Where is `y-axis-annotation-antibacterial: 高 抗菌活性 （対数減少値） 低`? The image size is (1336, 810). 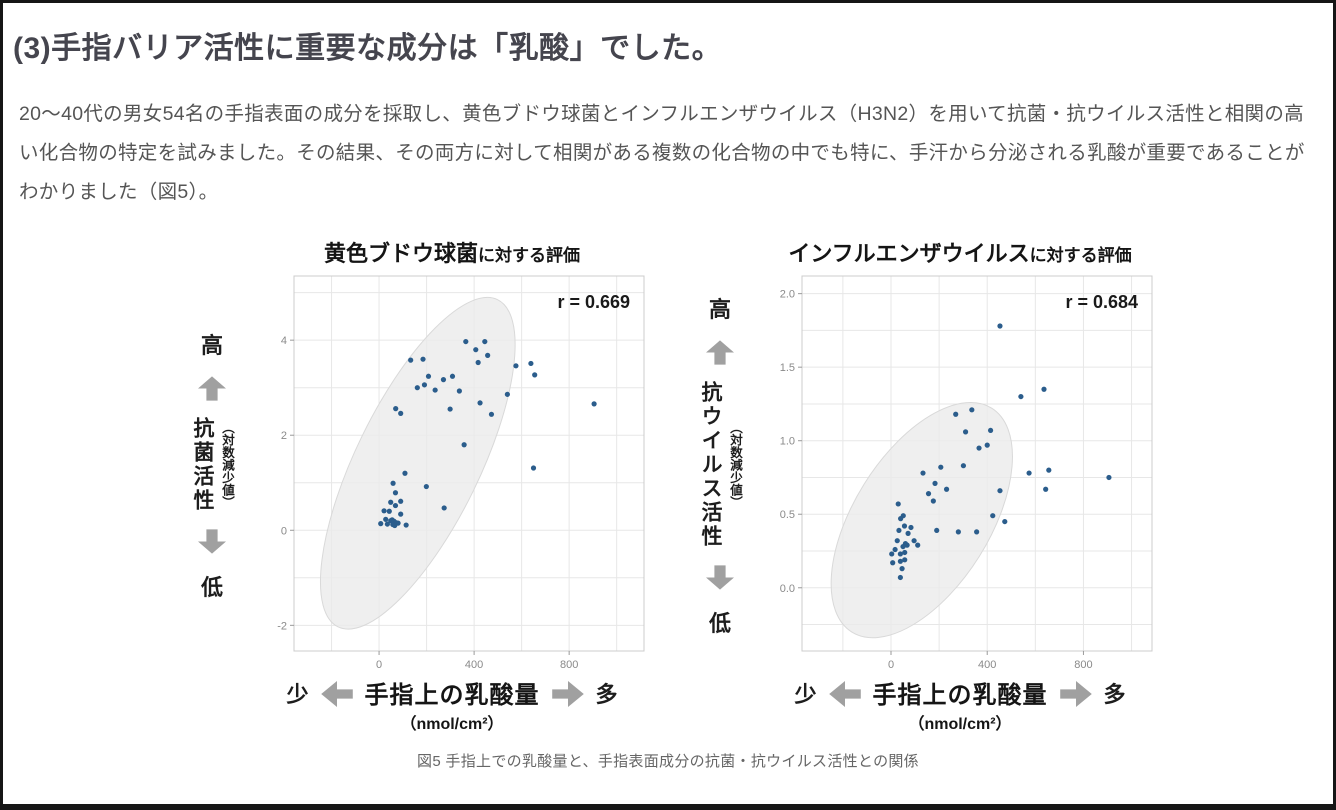 y-axis-annotation-antibacterial: 高 抗菌活性 （対数減少値） 低 is located at coordinates (212, 464).